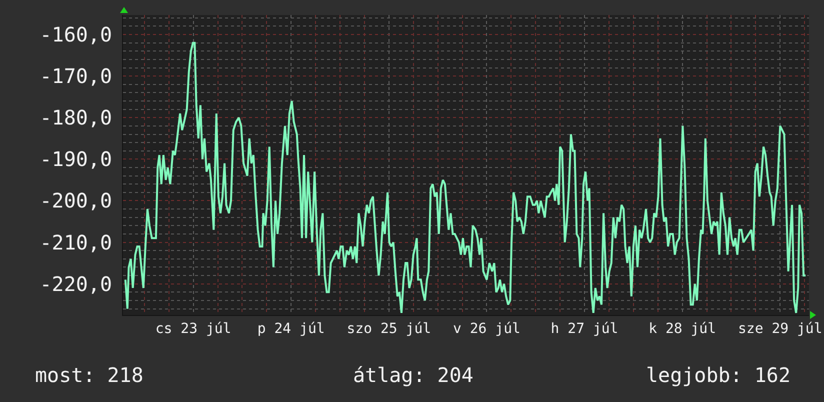 The width and height of the screenshot is (824, 402). Describe the element at coordinates (76, 34) in the screenshot. I see `y-tick-label: -160,0` at that location.